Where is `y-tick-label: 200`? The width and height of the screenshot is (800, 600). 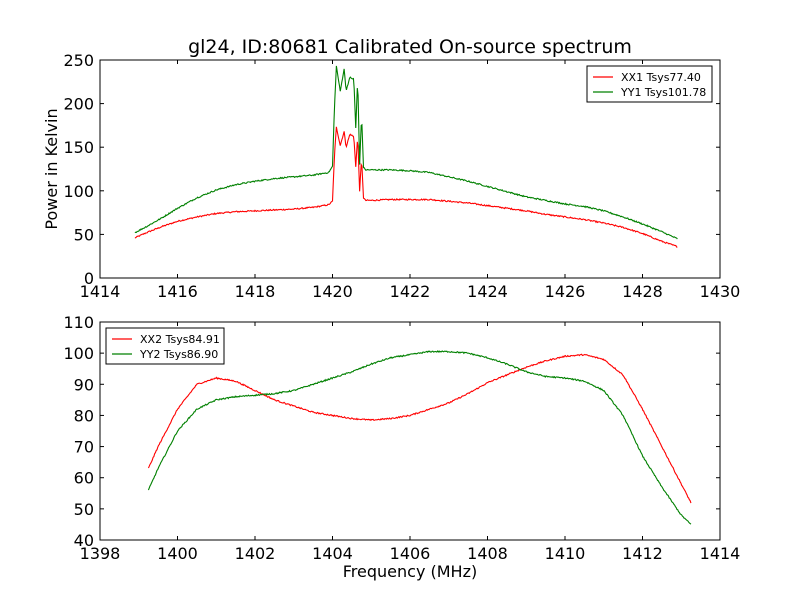
y-tick-label: 200 is located at coordinates (78, 104).